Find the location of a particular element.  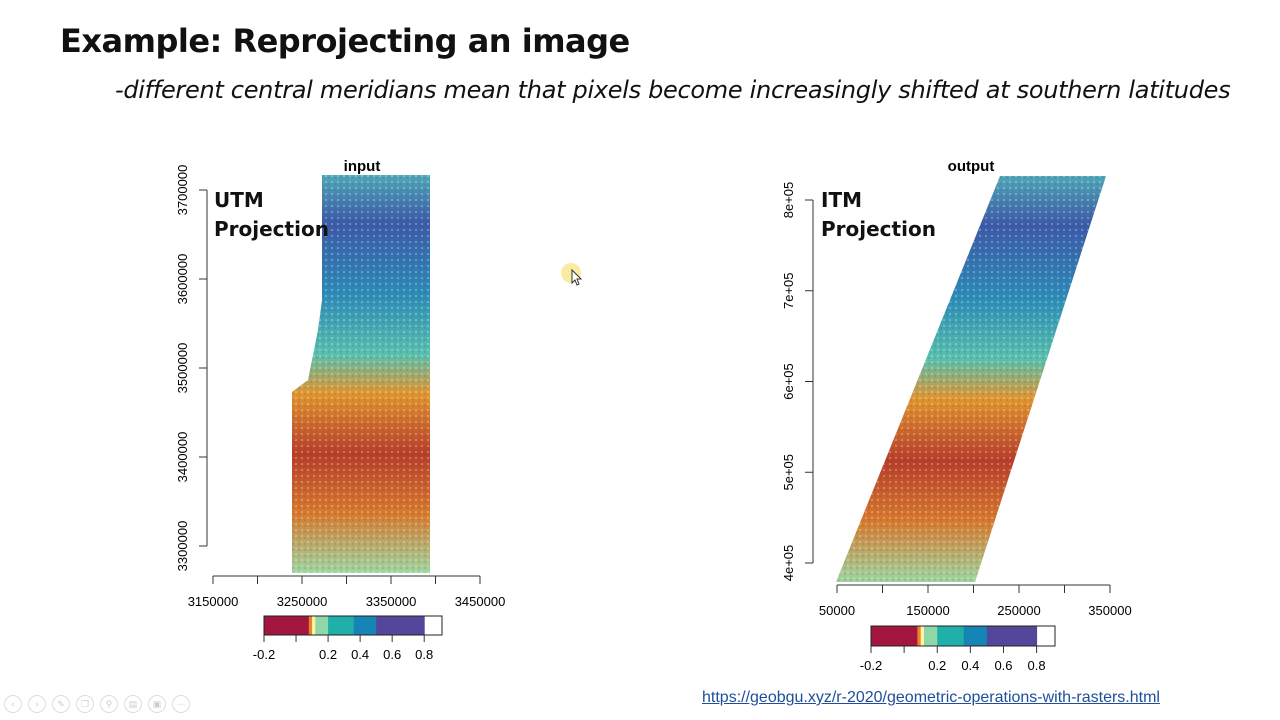

x-tick-label: 350000 is located at coordinates (1109, 610).